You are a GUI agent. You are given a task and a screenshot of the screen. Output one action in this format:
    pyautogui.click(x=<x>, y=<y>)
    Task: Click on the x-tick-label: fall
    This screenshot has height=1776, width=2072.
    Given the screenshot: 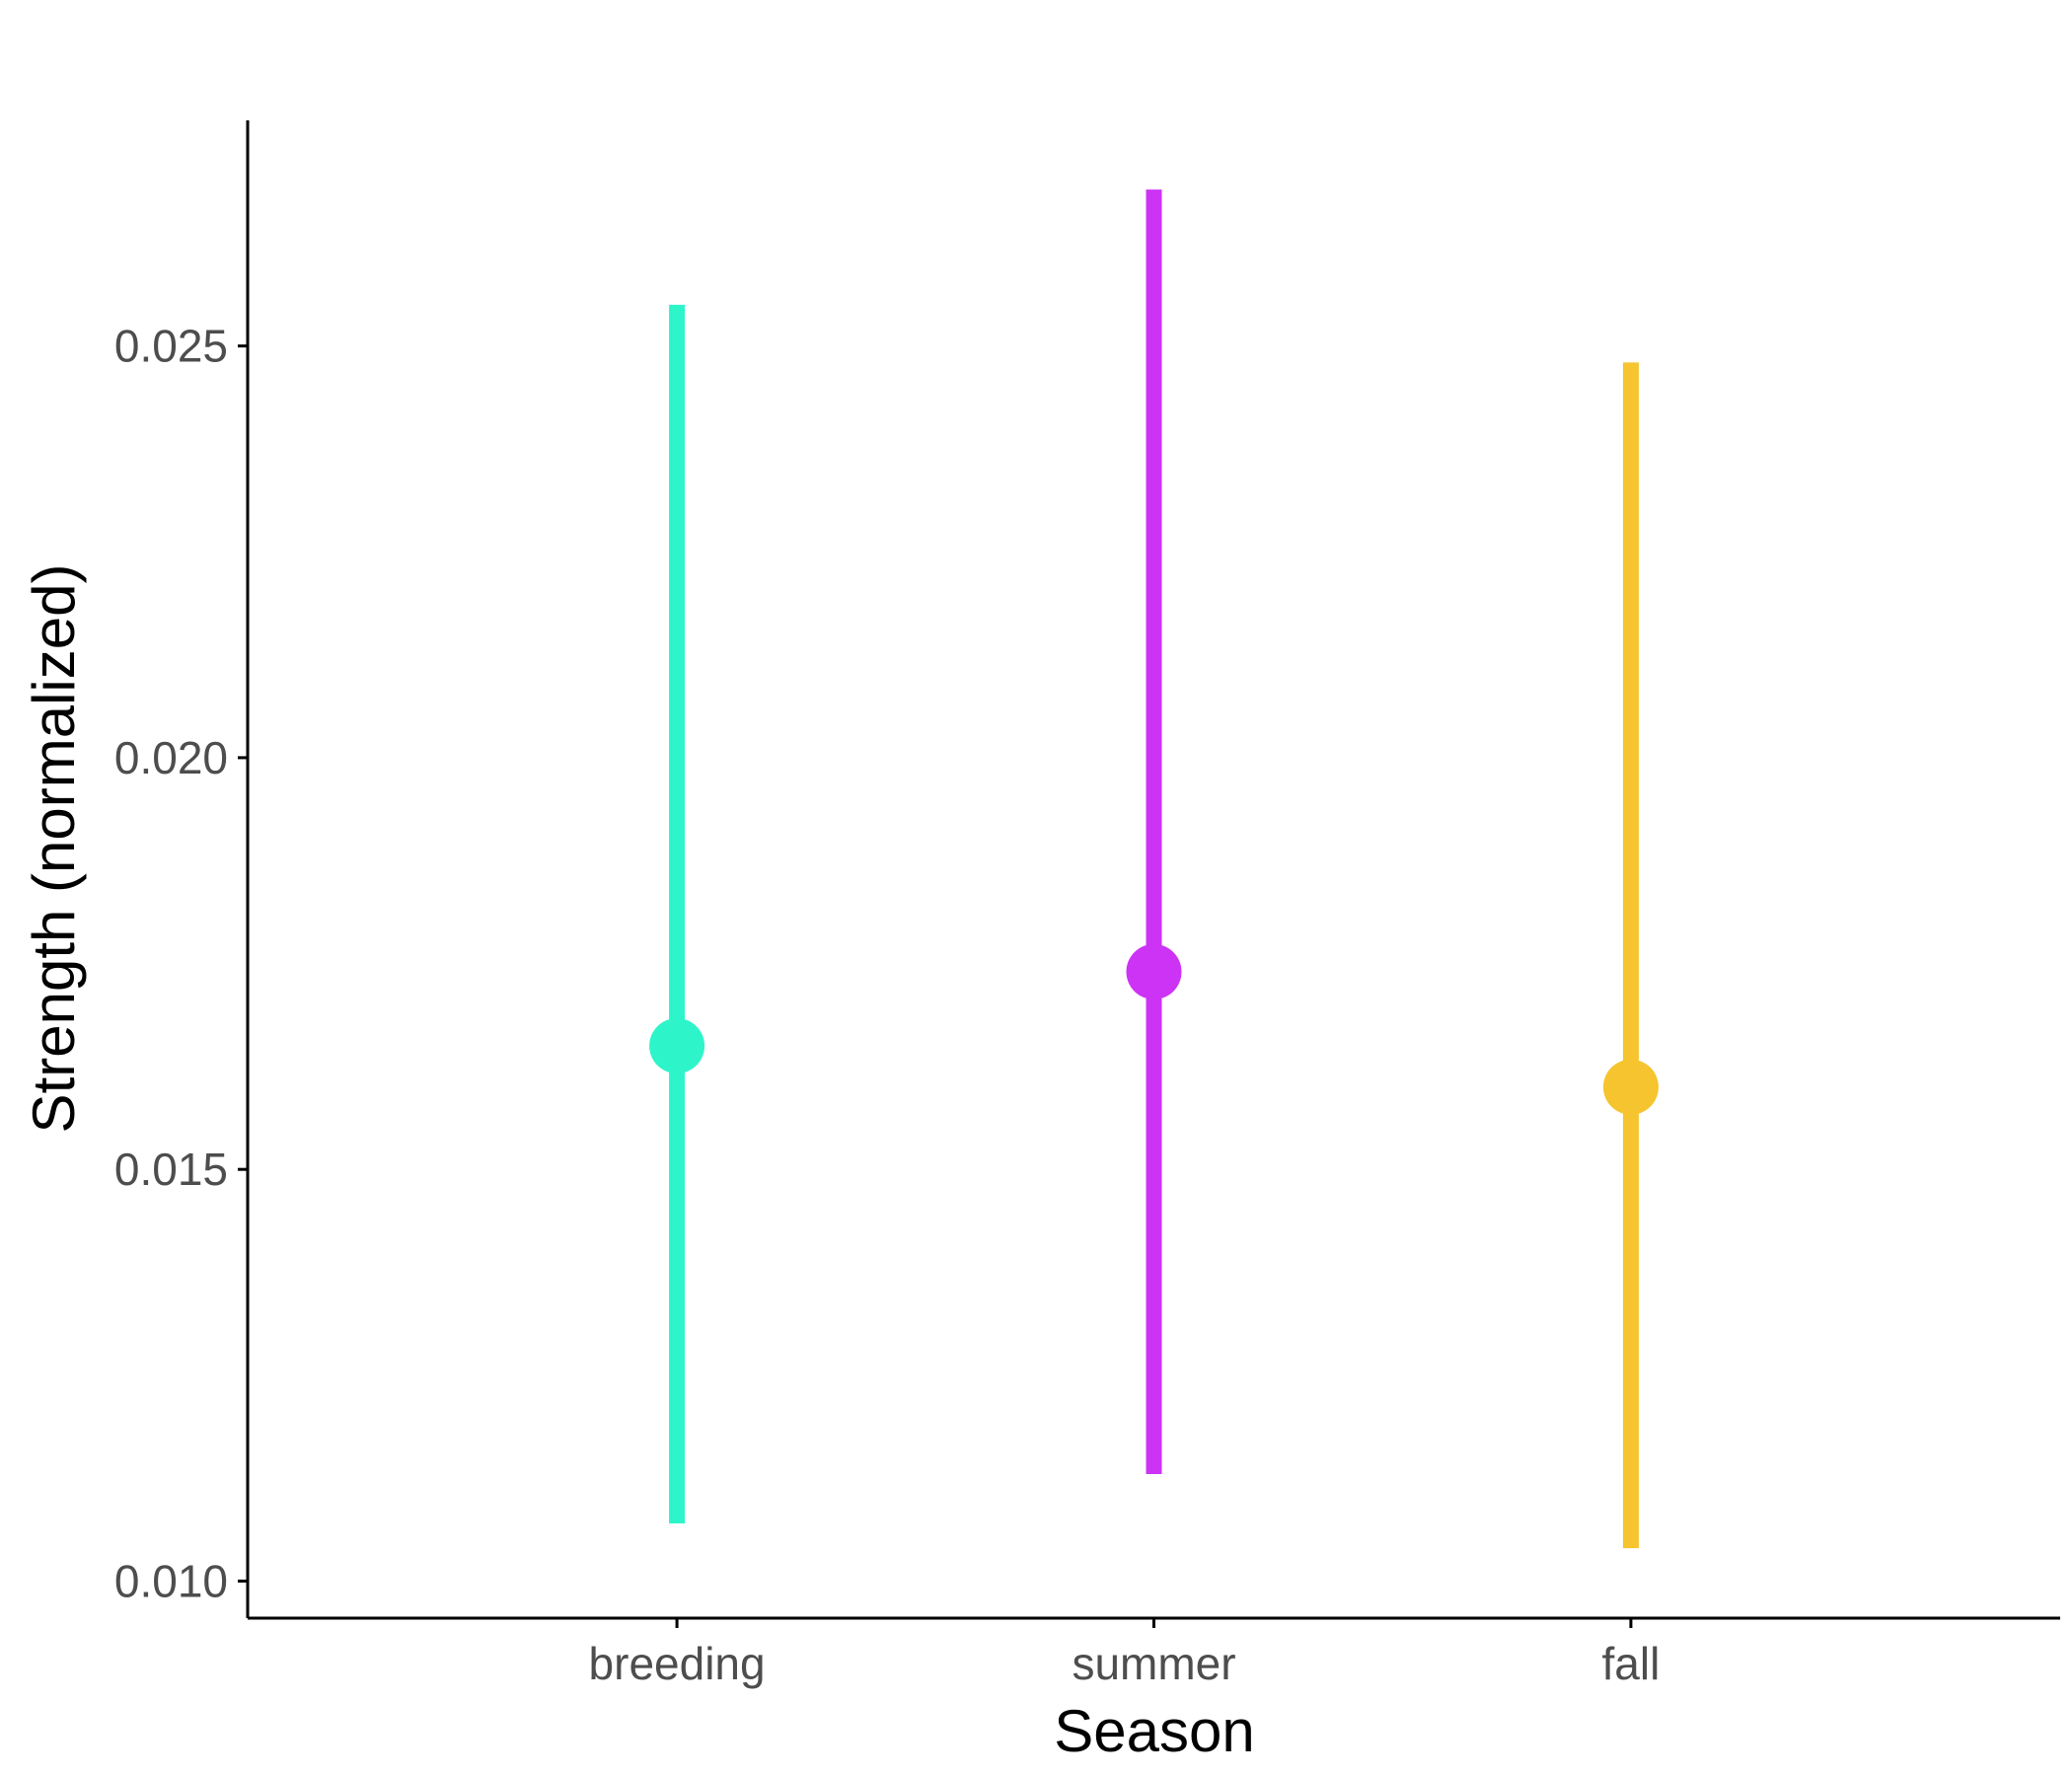 What is the action you would take?
    pyautogui.click(x=1632, y=1663)
    